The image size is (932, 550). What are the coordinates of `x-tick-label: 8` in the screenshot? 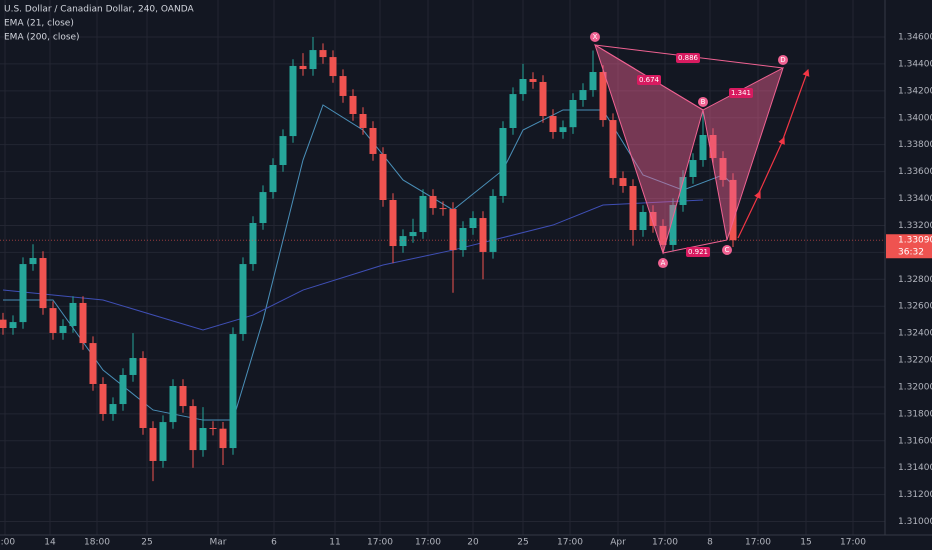 It's located at (710, 543).